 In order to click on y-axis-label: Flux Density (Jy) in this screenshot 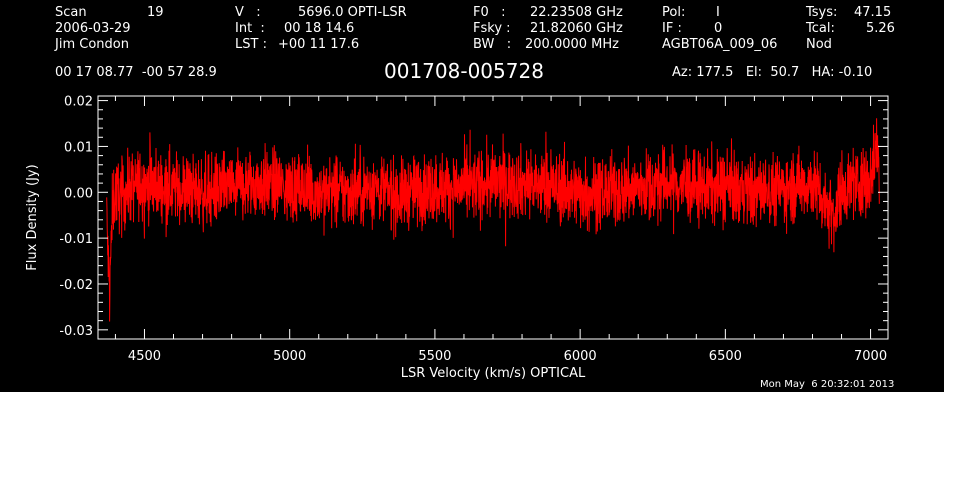, I will do `click(32, 217)`.